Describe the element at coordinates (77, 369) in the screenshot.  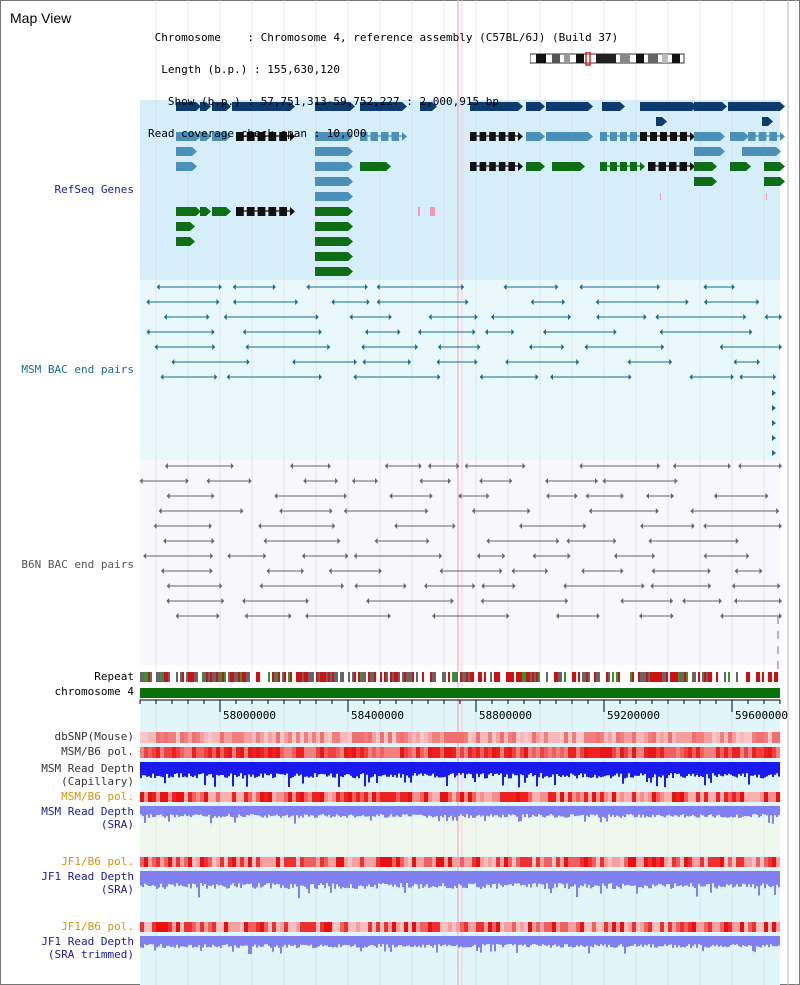
I see `track-label-msm-bac: MSM BAC end pairs` at that location.